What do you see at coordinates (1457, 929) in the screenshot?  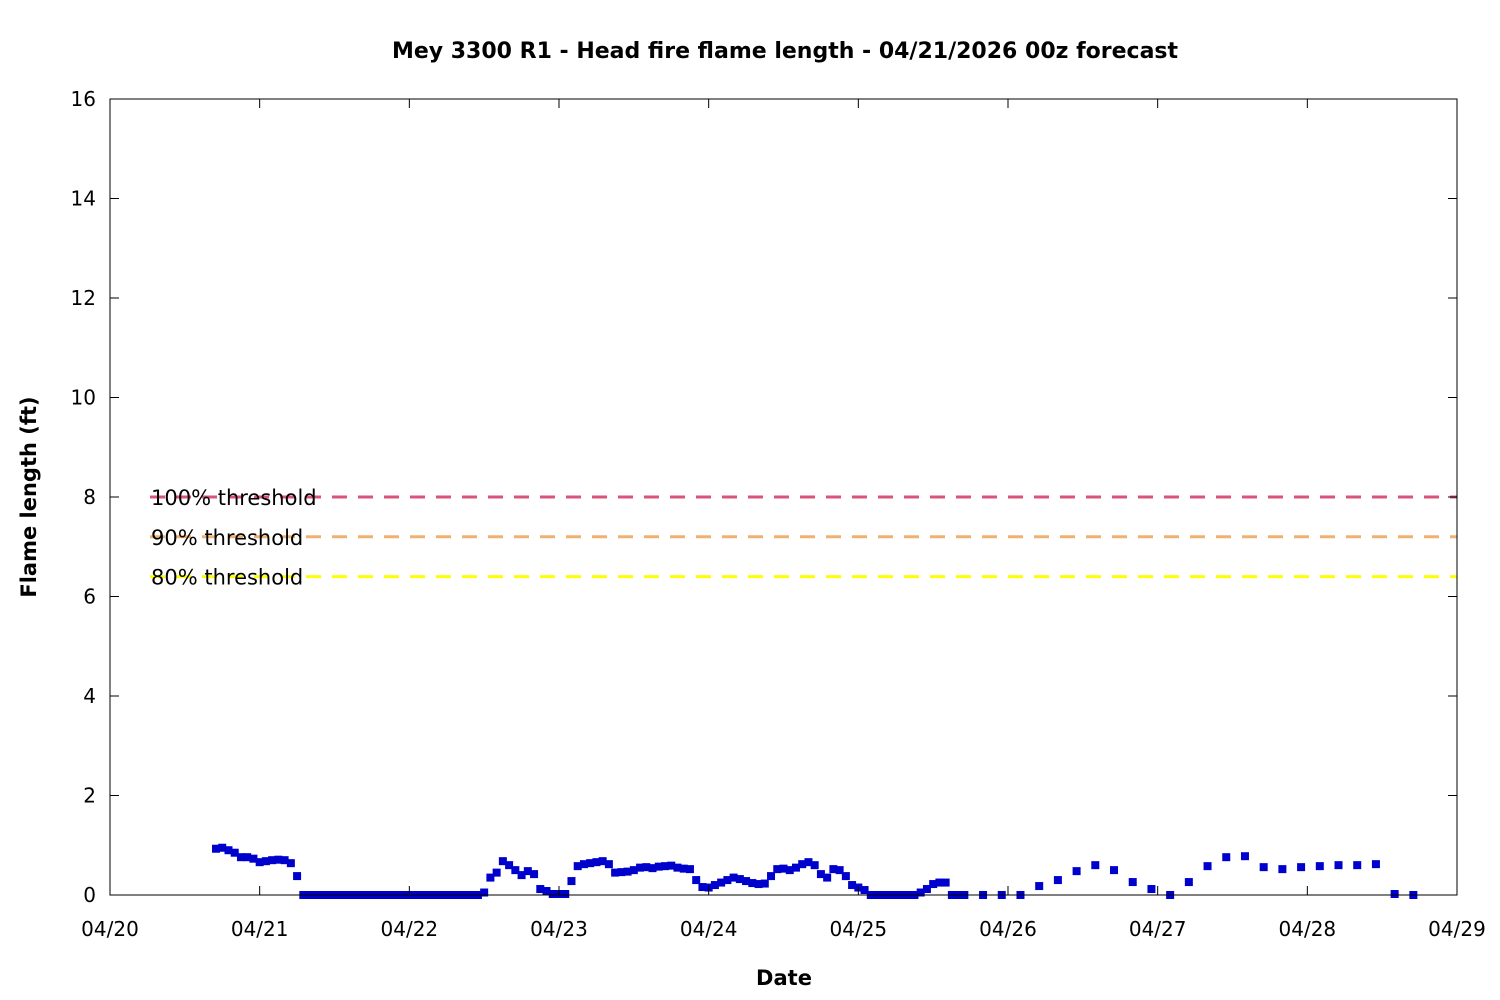 I see `x-tick-label: 04/29` at bounding box center [1457, 929].